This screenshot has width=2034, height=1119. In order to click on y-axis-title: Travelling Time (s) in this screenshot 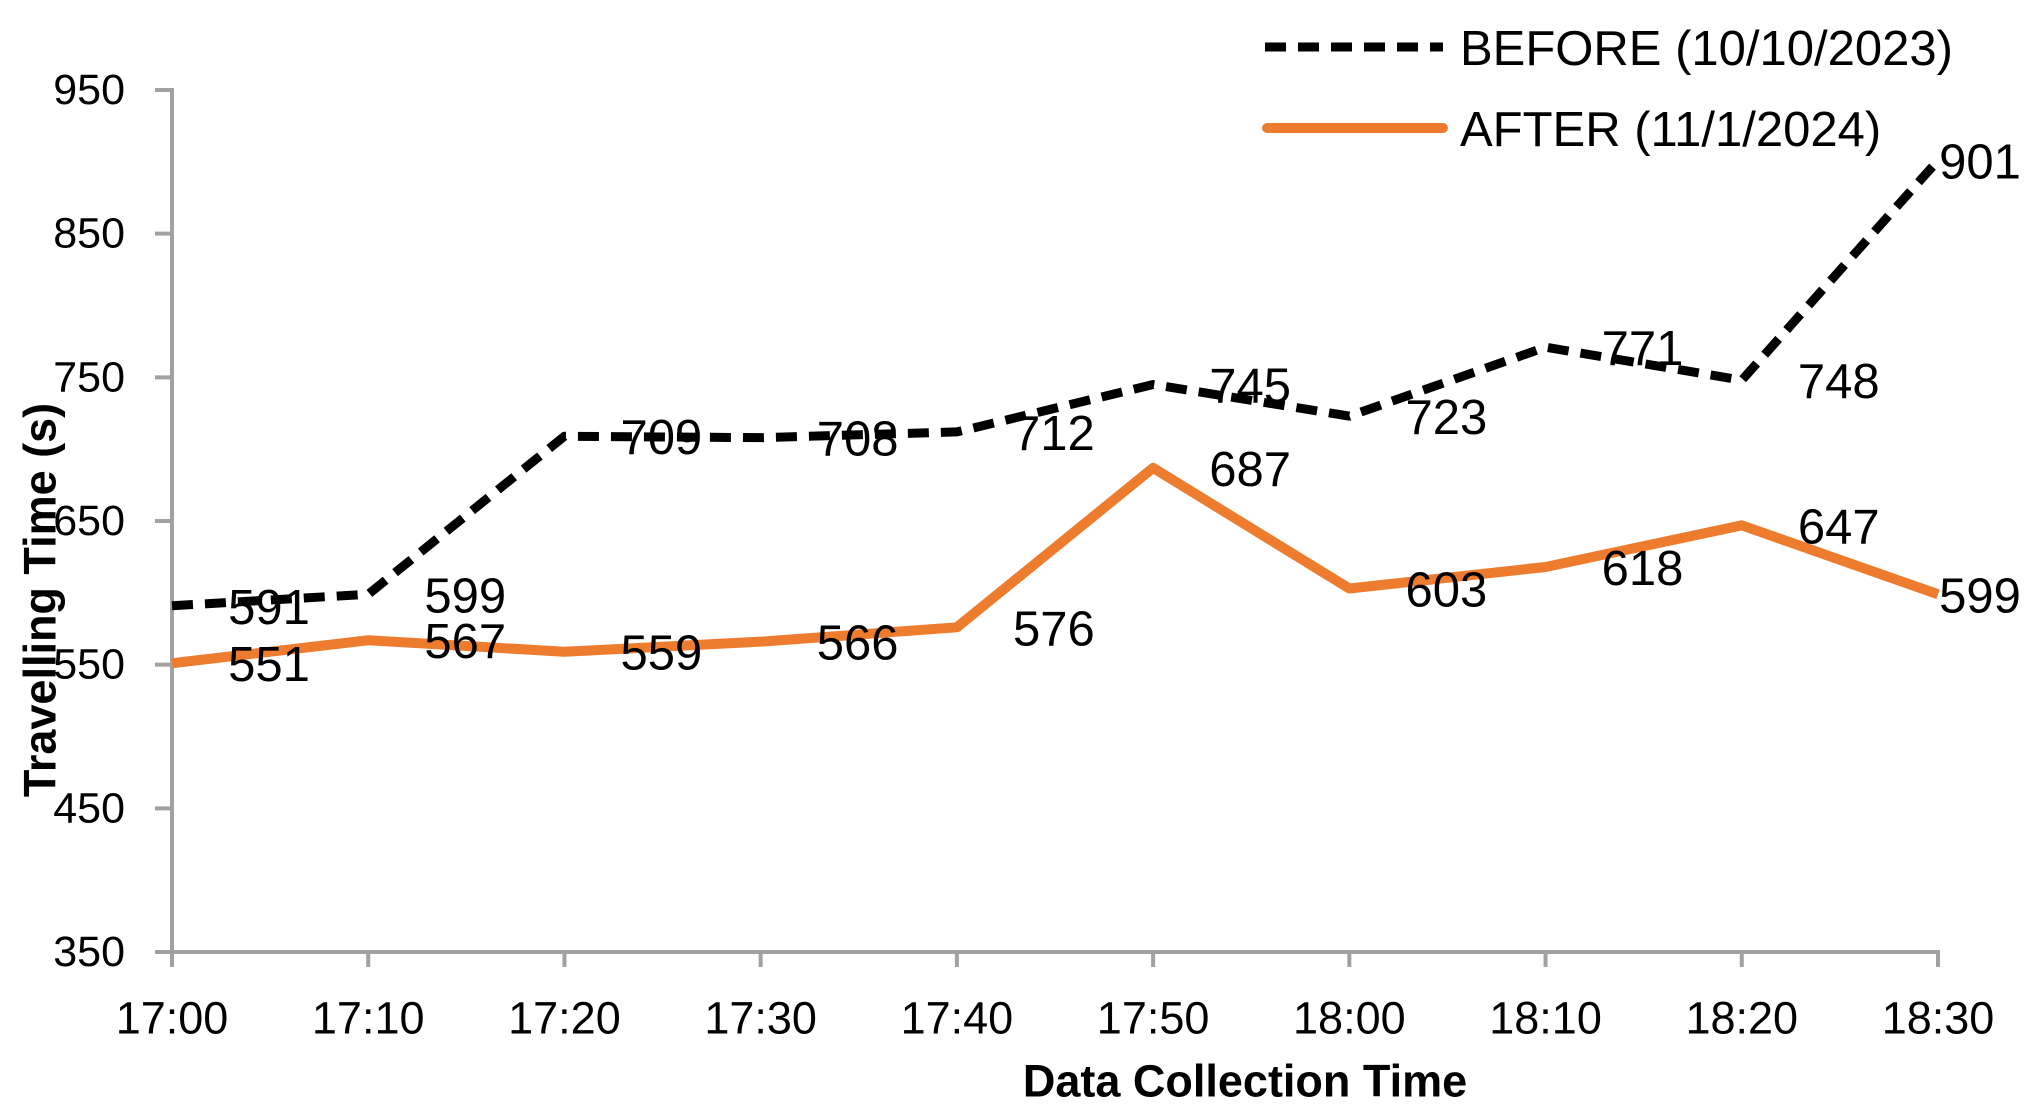, I will do `click(40, 600)`.